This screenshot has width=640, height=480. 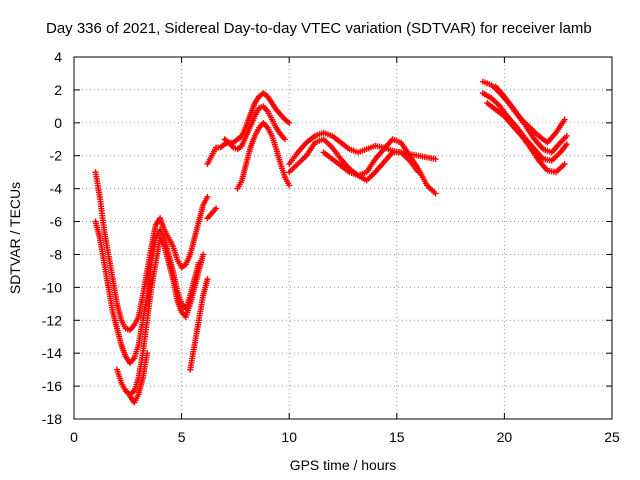 I want to click on x-tick-label: 10, so click(x=289, y=437).